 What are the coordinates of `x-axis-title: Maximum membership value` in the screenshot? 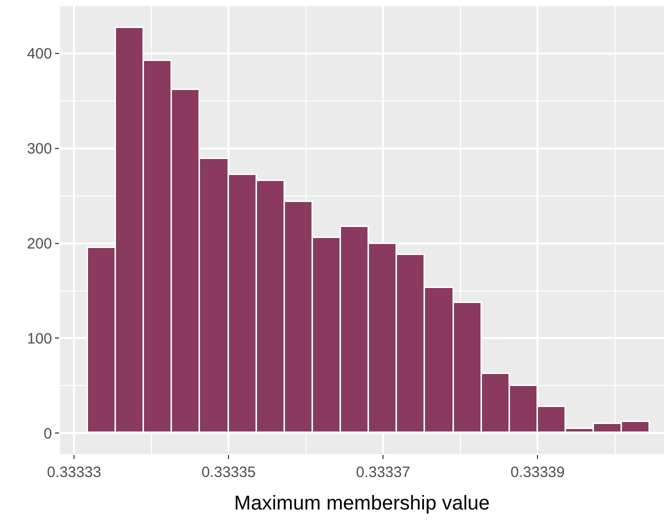 It's located at (362, 503).